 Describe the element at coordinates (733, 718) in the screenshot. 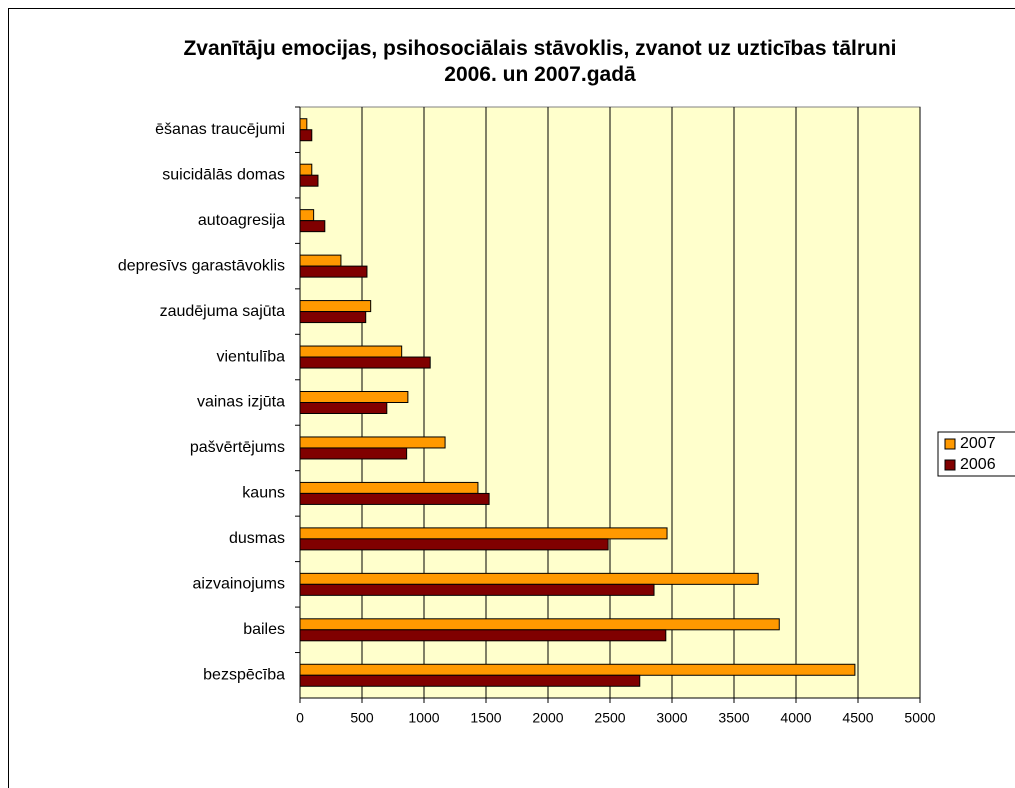

I see `x-tick-label: 3500` at that location.